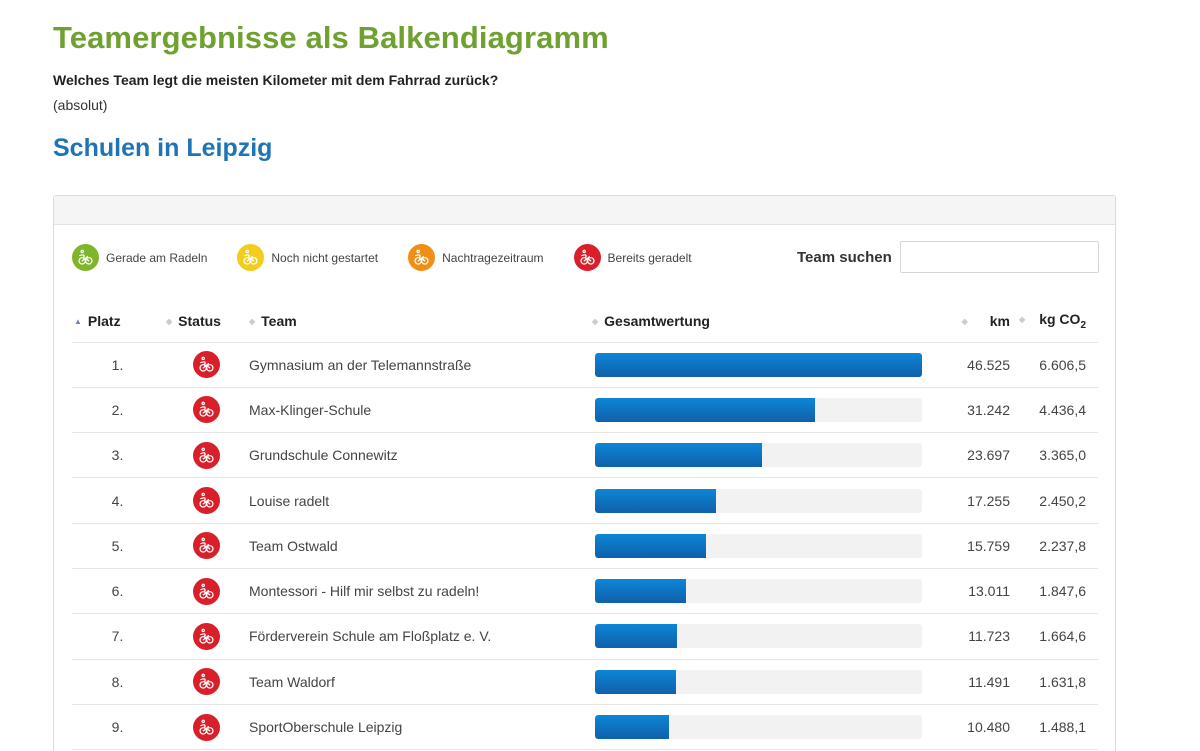 Image resolution: width=1200 pixels, height=751 pixels. What do you see at coordinates (117, 321) in the screenshot?
I see `column-header-rank: ▲ Platz` at bounding box center [117, 321].